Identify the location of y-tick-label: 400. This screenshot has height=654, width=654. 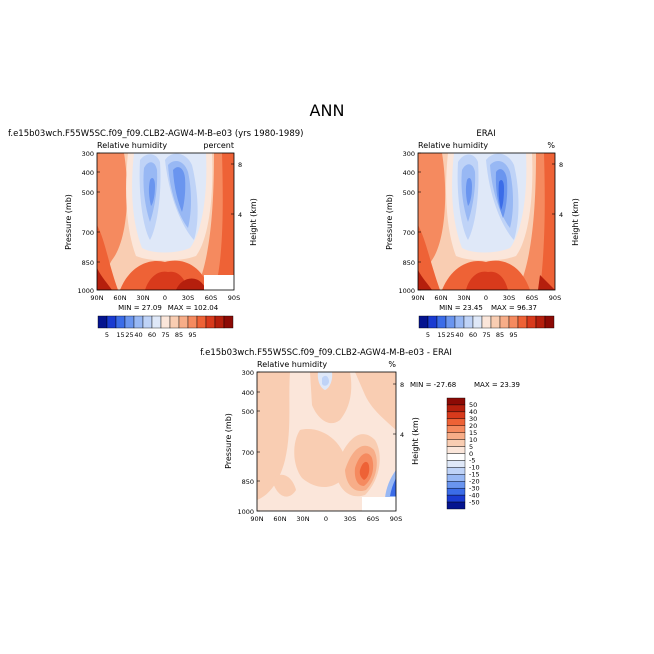
(409, 173).